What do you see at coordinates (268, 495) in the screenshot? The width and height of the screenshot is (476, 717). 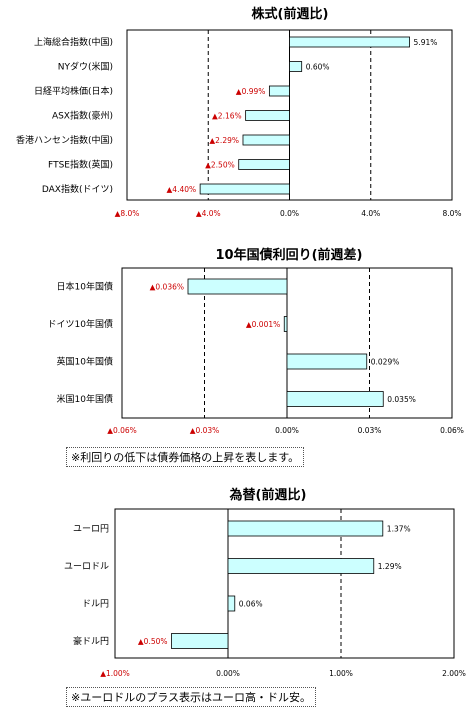 I see `chart-title: 為替(前週比)` at bounding box center [268, 495].